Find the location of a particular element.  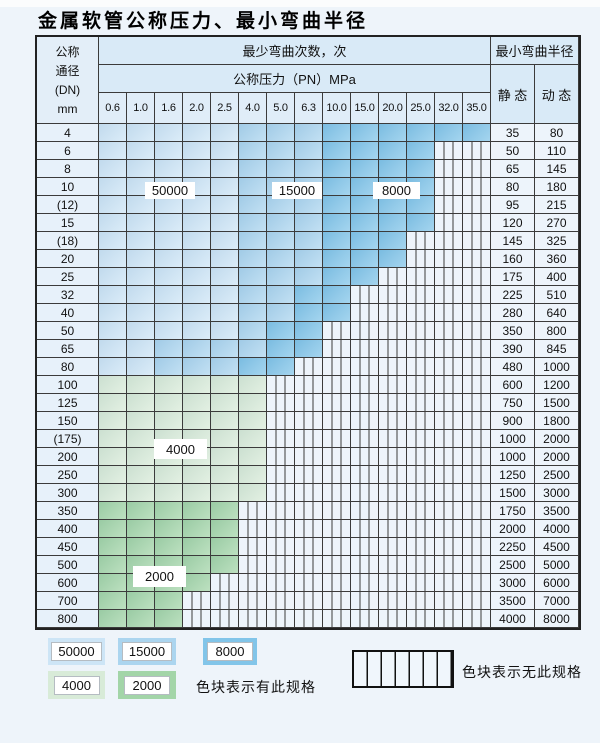

static-radius-cell: 1500 is located at coordinates (513, 493).